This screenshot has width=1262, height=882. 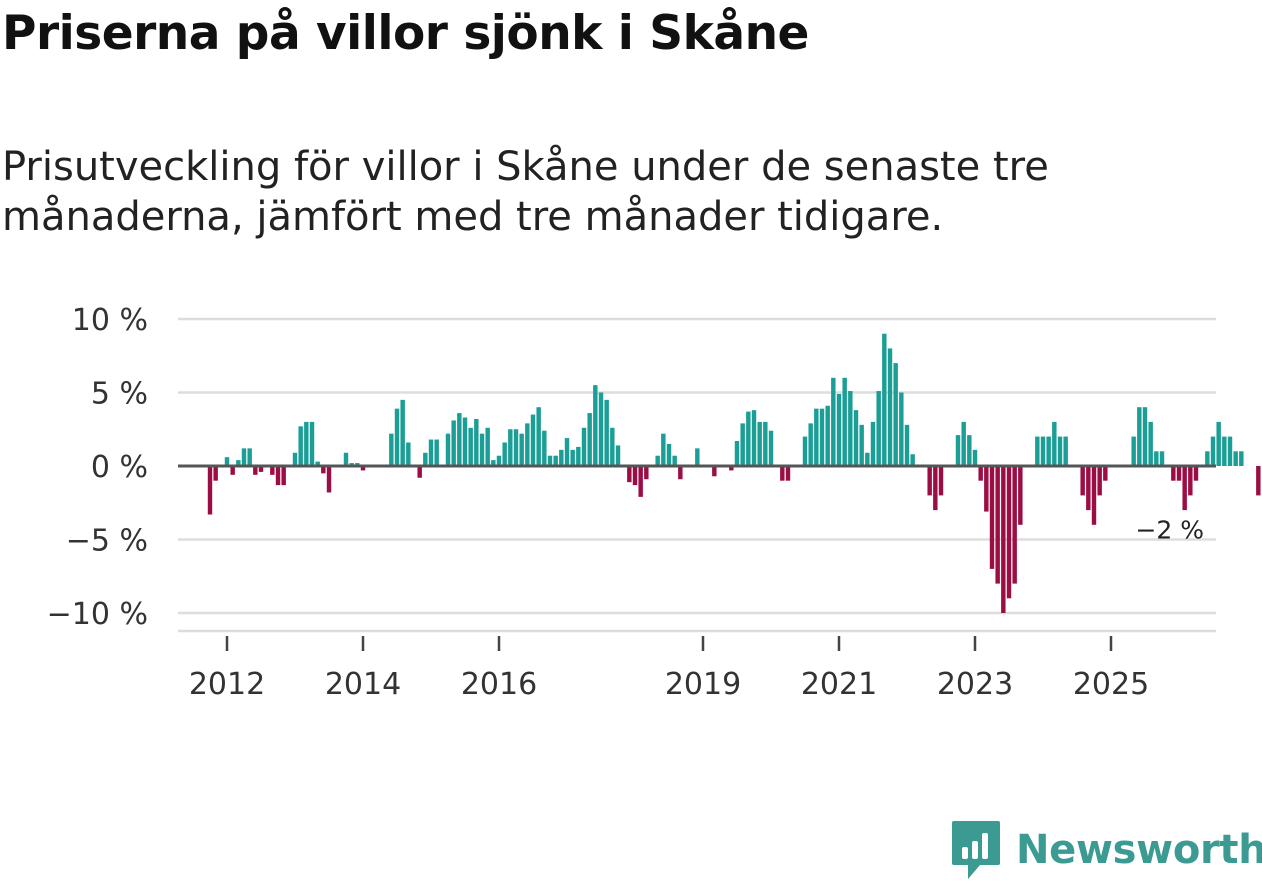 I want to click on x-tick-label: 2021, so click(x=839, y=684).